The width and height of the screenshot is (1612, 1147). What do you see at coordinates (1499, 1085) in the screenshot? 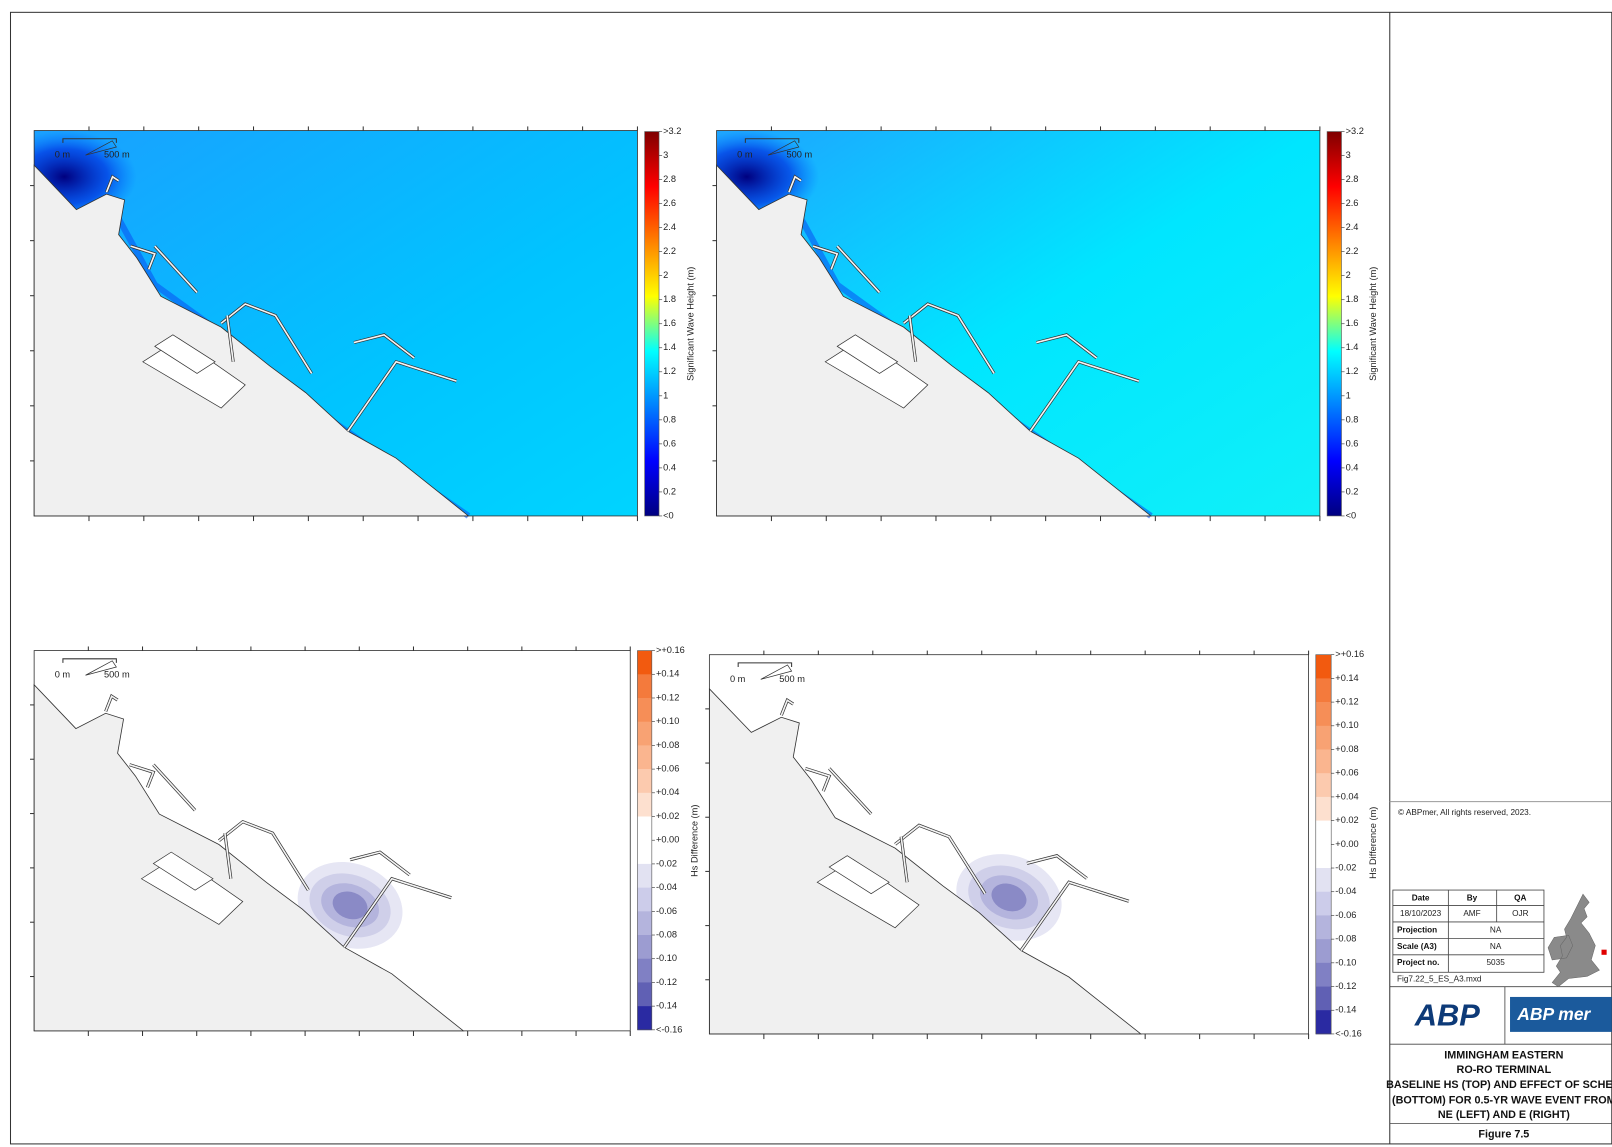
I see `title-line: BASELINE HS (TOP) AND EFFECT OF SCHEM` at bounding box center [1499, 1085].